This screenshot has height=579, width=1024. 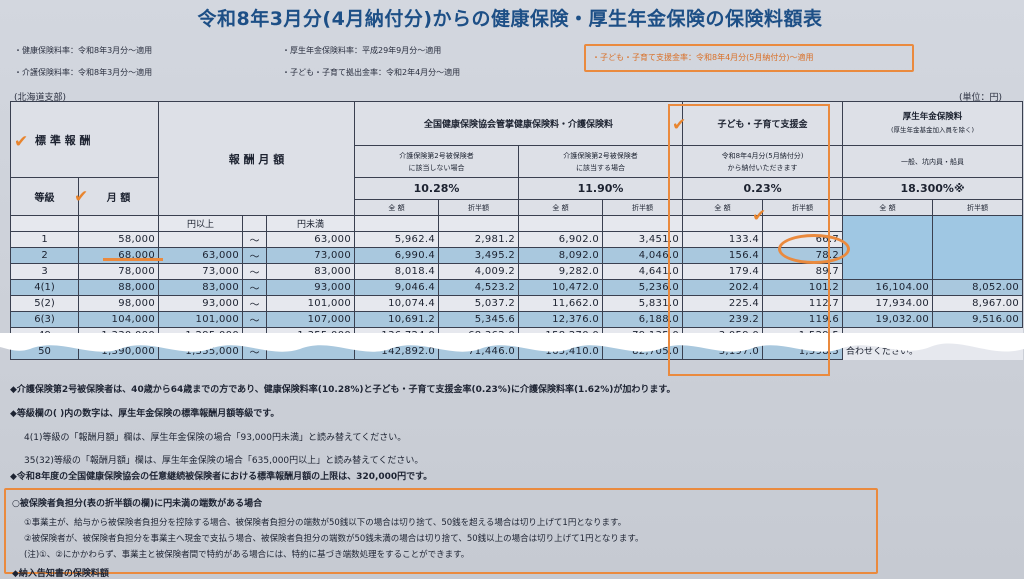 What do you see at coordinates (200, 255) in the screenshot?
I see `range-low-cell: 63,000` at bounding box center [200, 255].